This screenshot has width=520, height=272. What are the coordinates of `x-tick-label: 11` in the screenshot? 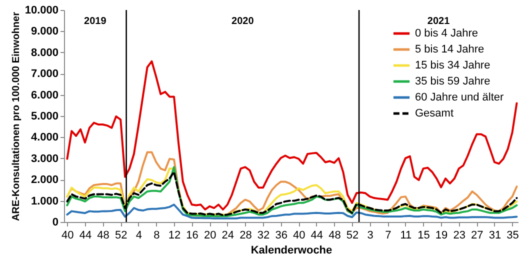 It's located at (406, 236).